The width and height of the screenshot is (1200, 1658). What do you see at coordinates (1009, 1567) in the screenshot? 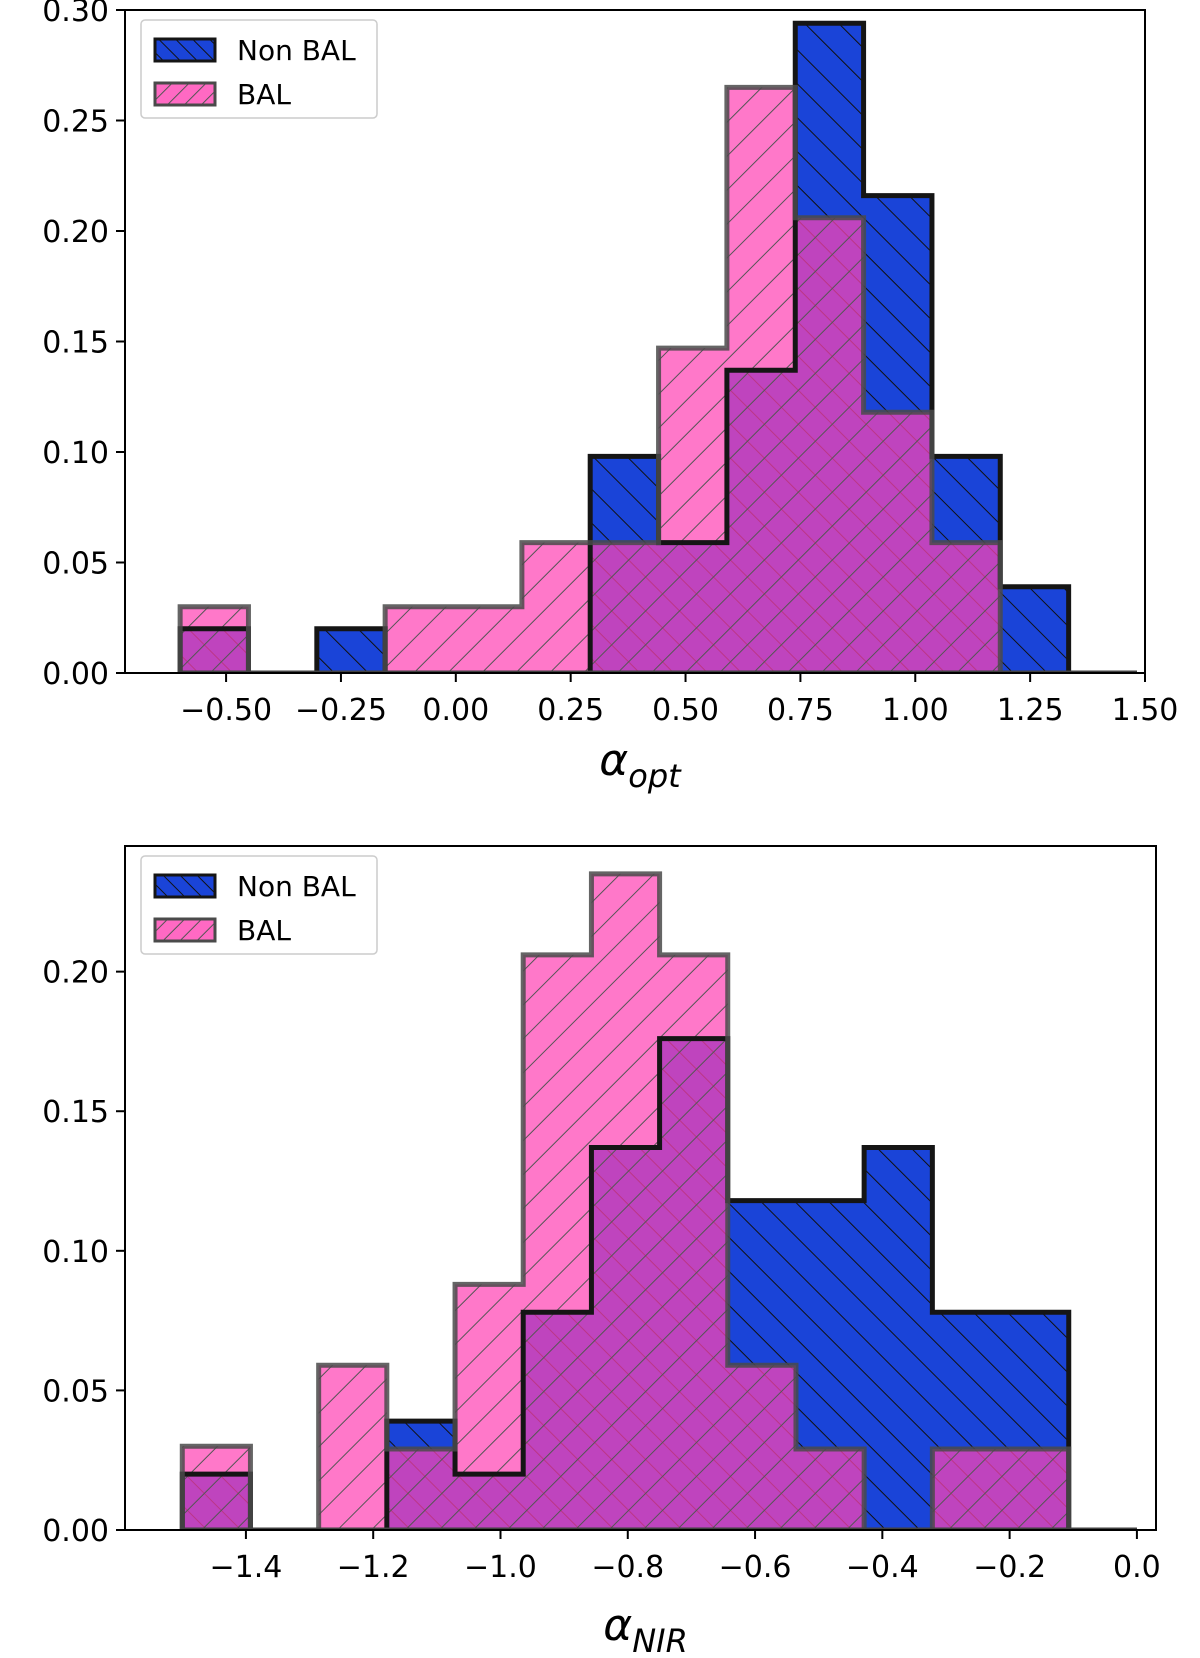
I see `x-tick-label: −0.2` at bounding box center [1009, 1567].